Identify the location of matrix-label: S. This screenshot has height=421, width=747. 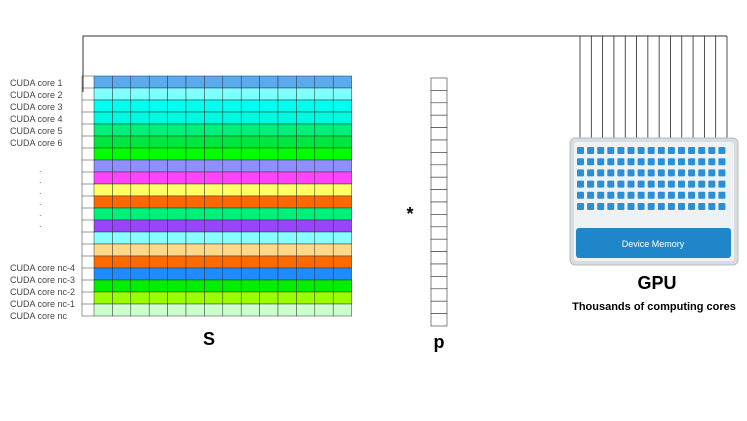
(209, 339).